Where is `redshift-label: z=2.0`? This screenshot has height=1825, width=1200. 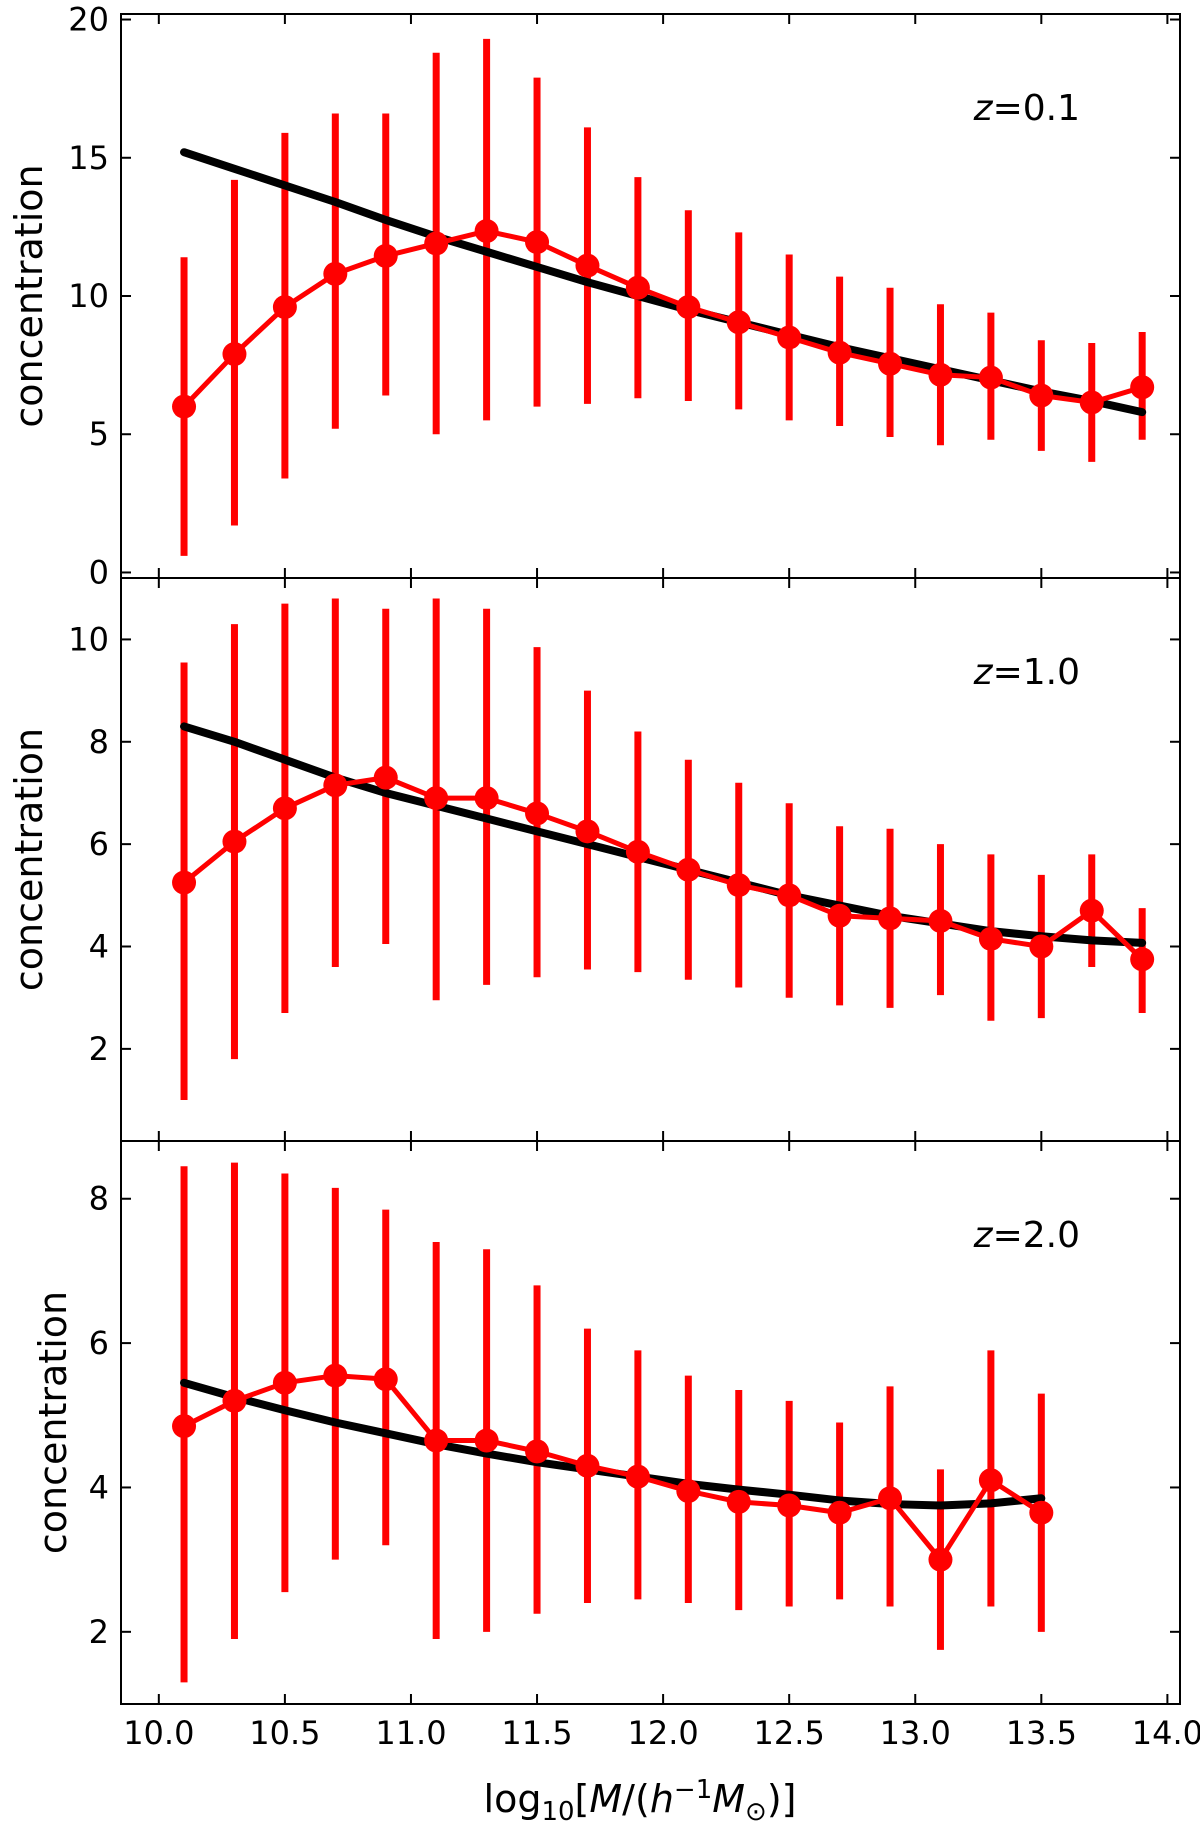 redshift-label: z=2.0 is located at coordinates (1026, 1235).